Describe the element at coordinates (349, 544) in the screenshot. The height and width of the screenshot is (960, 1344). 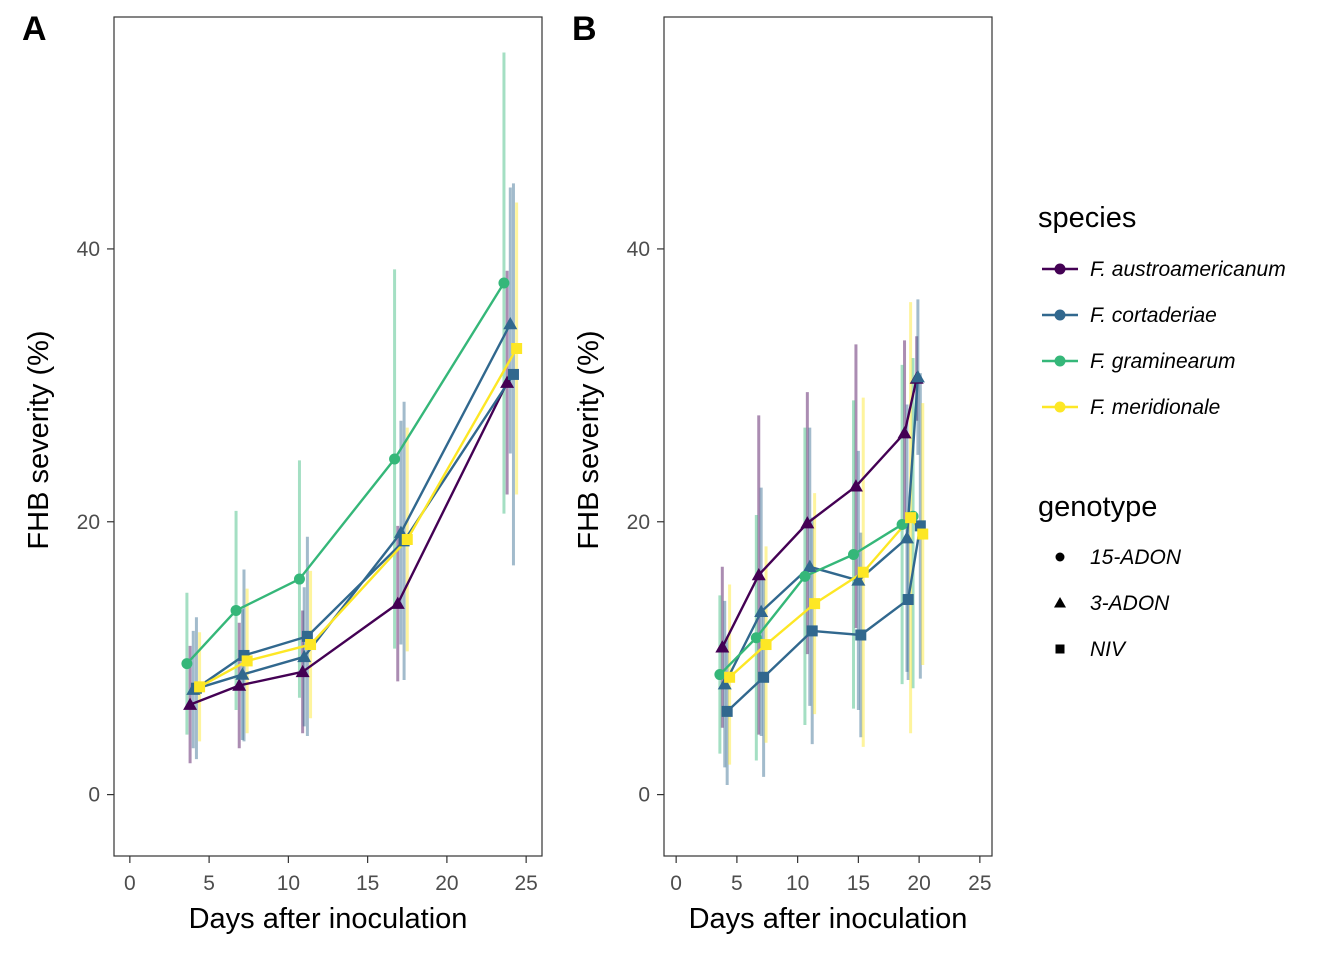
I see `panel-a-line-f-austroamericanum-3-adon` at that location.